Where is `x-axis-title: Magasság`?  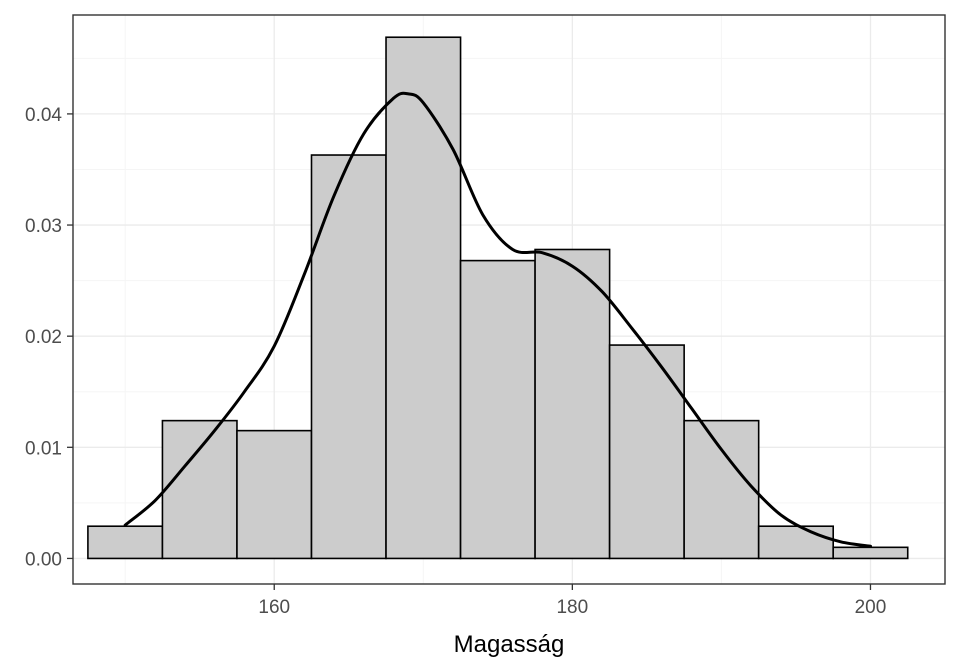
x-axis-title: Magasság is located at coordinates (509, 644).